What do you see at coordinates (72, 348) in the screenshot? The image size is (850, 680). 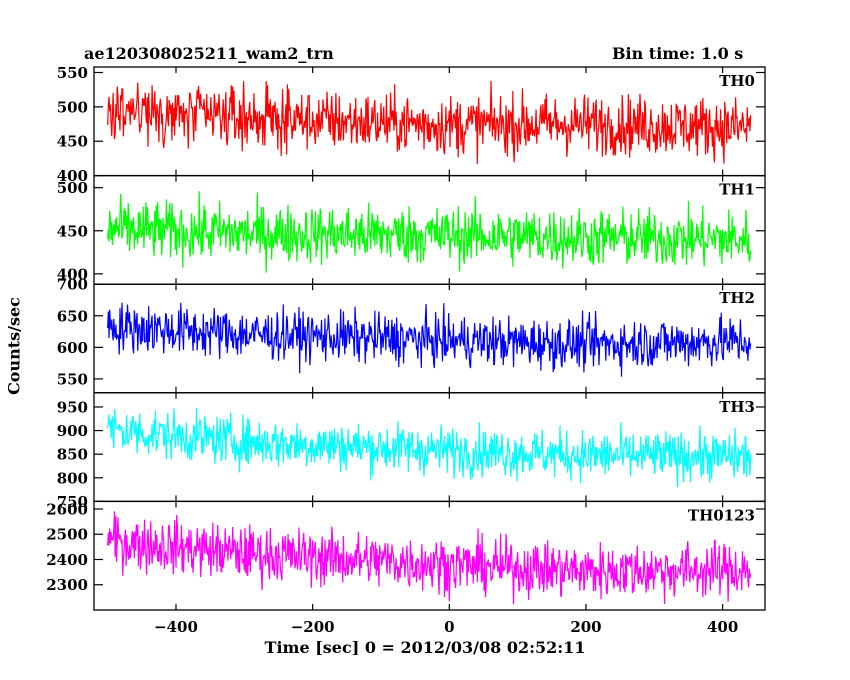 I see `y-tick-label: 600` at bounding box center [72, 348].